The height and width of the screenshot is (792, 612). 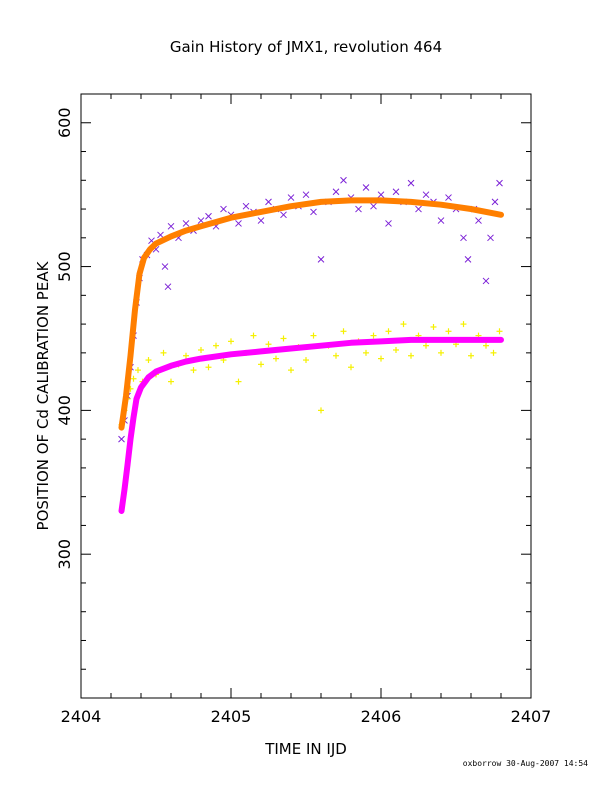 I want to click on x-tick-label: 2406, so click(x=381, y=716).